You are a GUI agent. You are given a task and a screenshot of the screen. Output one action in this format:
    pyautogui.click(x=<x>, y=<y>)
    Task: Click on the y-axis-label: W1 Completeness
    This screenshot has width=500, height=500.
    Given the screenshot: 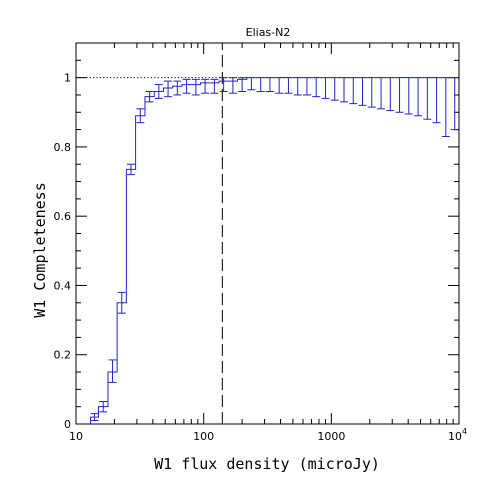 What is the action you would take?
    pyautogui.click(x=40, y=249)
    